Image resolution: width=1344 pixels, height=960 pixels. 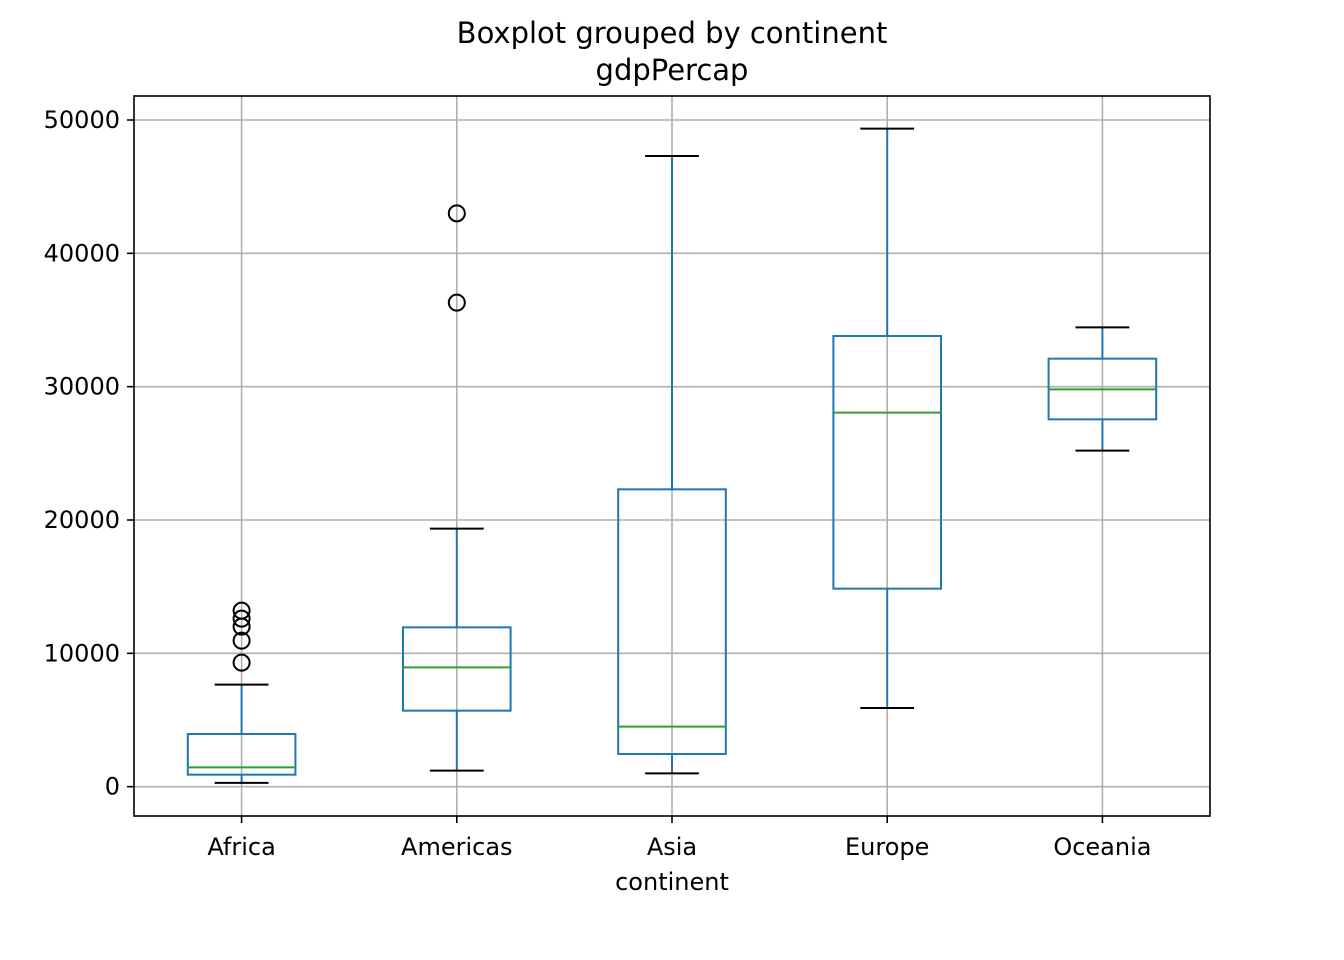 What do you see at coordinates (82, 387) in the screenshot?
I see `y-tick-label: 30000` at bounding box center [82, 387].